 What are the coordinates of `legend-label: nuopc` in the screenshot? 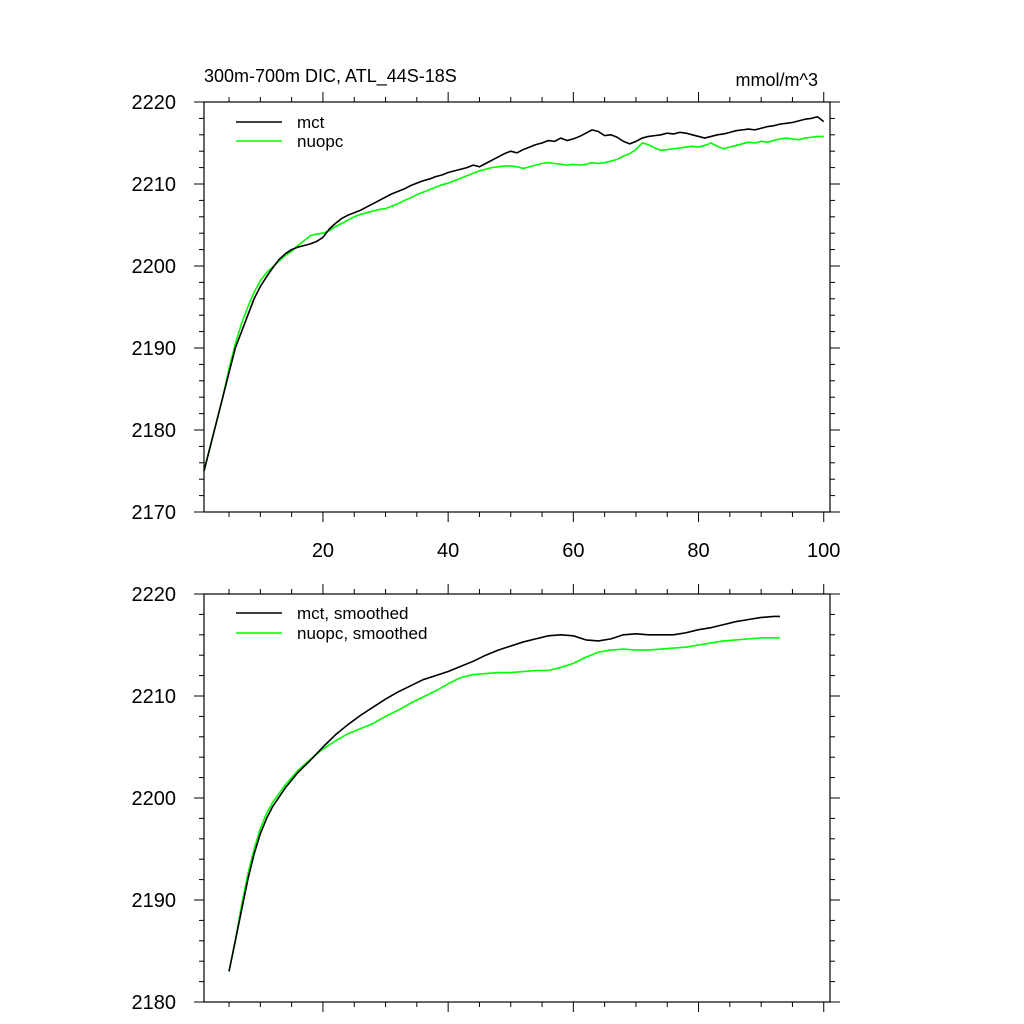 It's located at (320, 141).